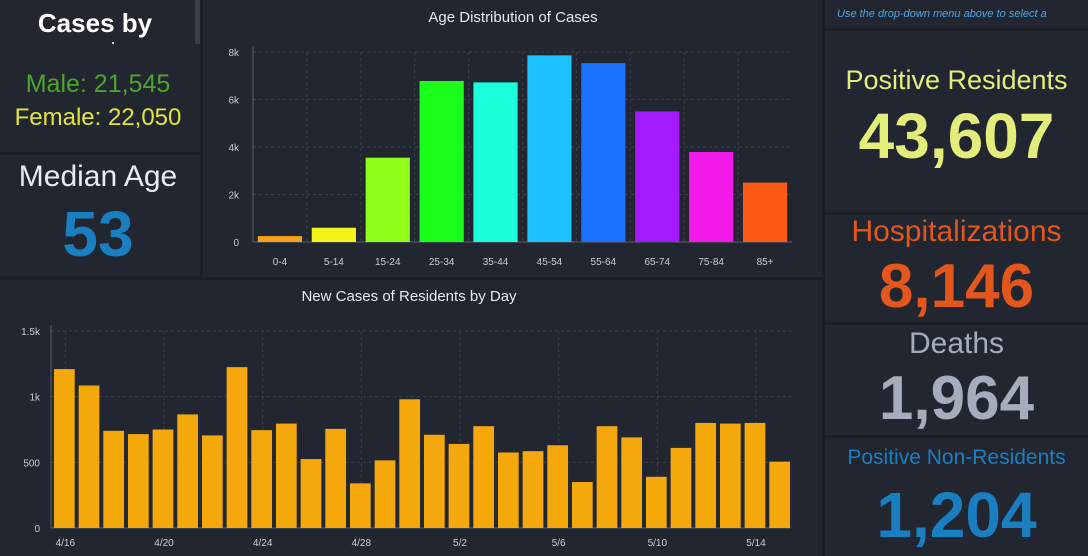 Image resolution: width=1088 pixels, height=556 pixels. I want to click on daily-chart-title: New Cases of Residents by Day, so click(409, 296).